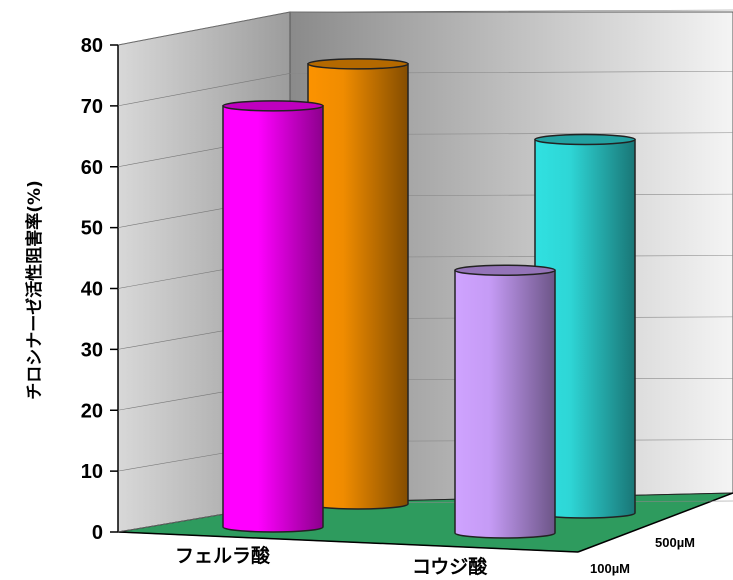 This screenshot has height=580, width=733. I want to click on y-axis-label: チロシナーゼ活性阻害率(%), so click(34, 290).